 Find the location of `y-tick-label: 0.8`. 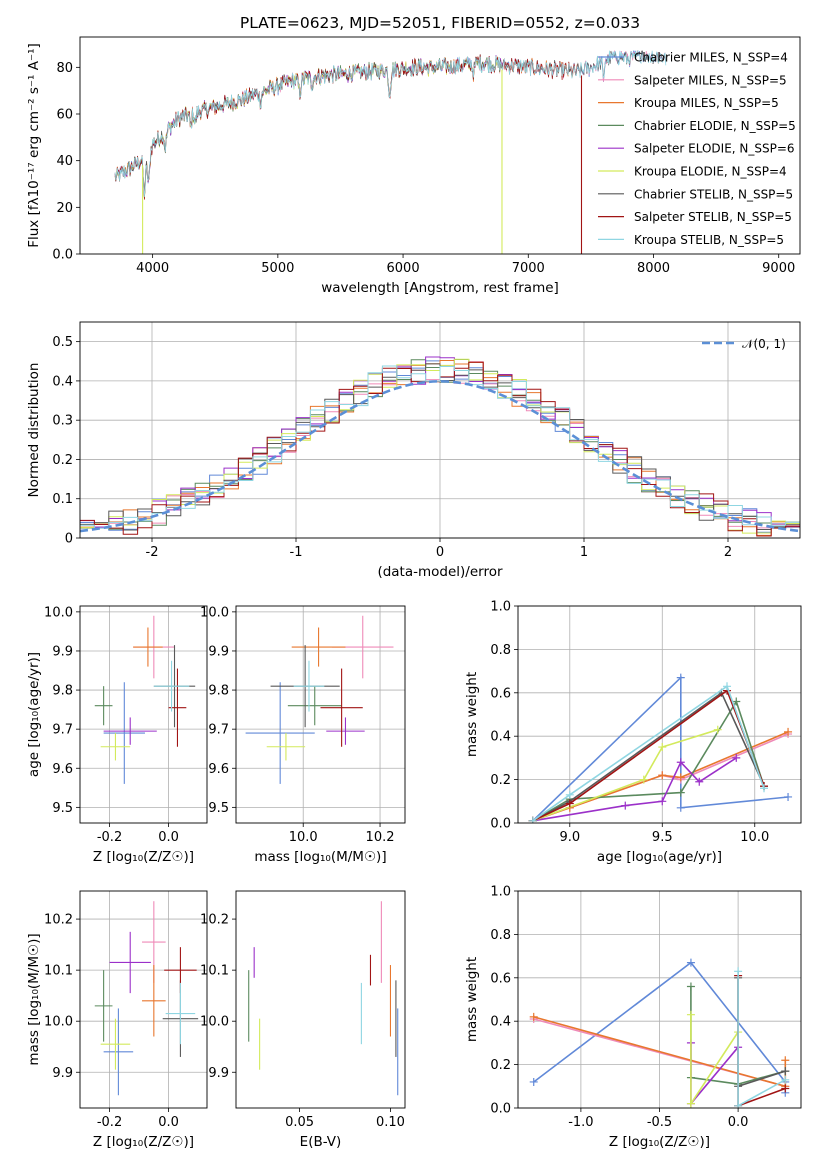

y-tick-label: 0.8 is located at coordinates (500, 935).